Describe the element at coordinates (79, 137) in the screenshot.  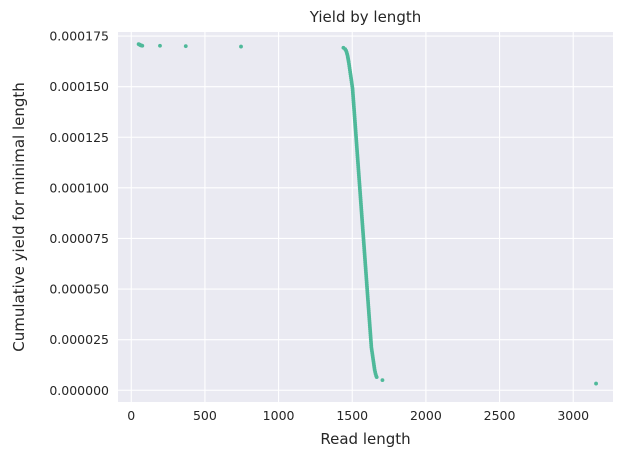
I see `y-tick-label: 0.000125` at that location.